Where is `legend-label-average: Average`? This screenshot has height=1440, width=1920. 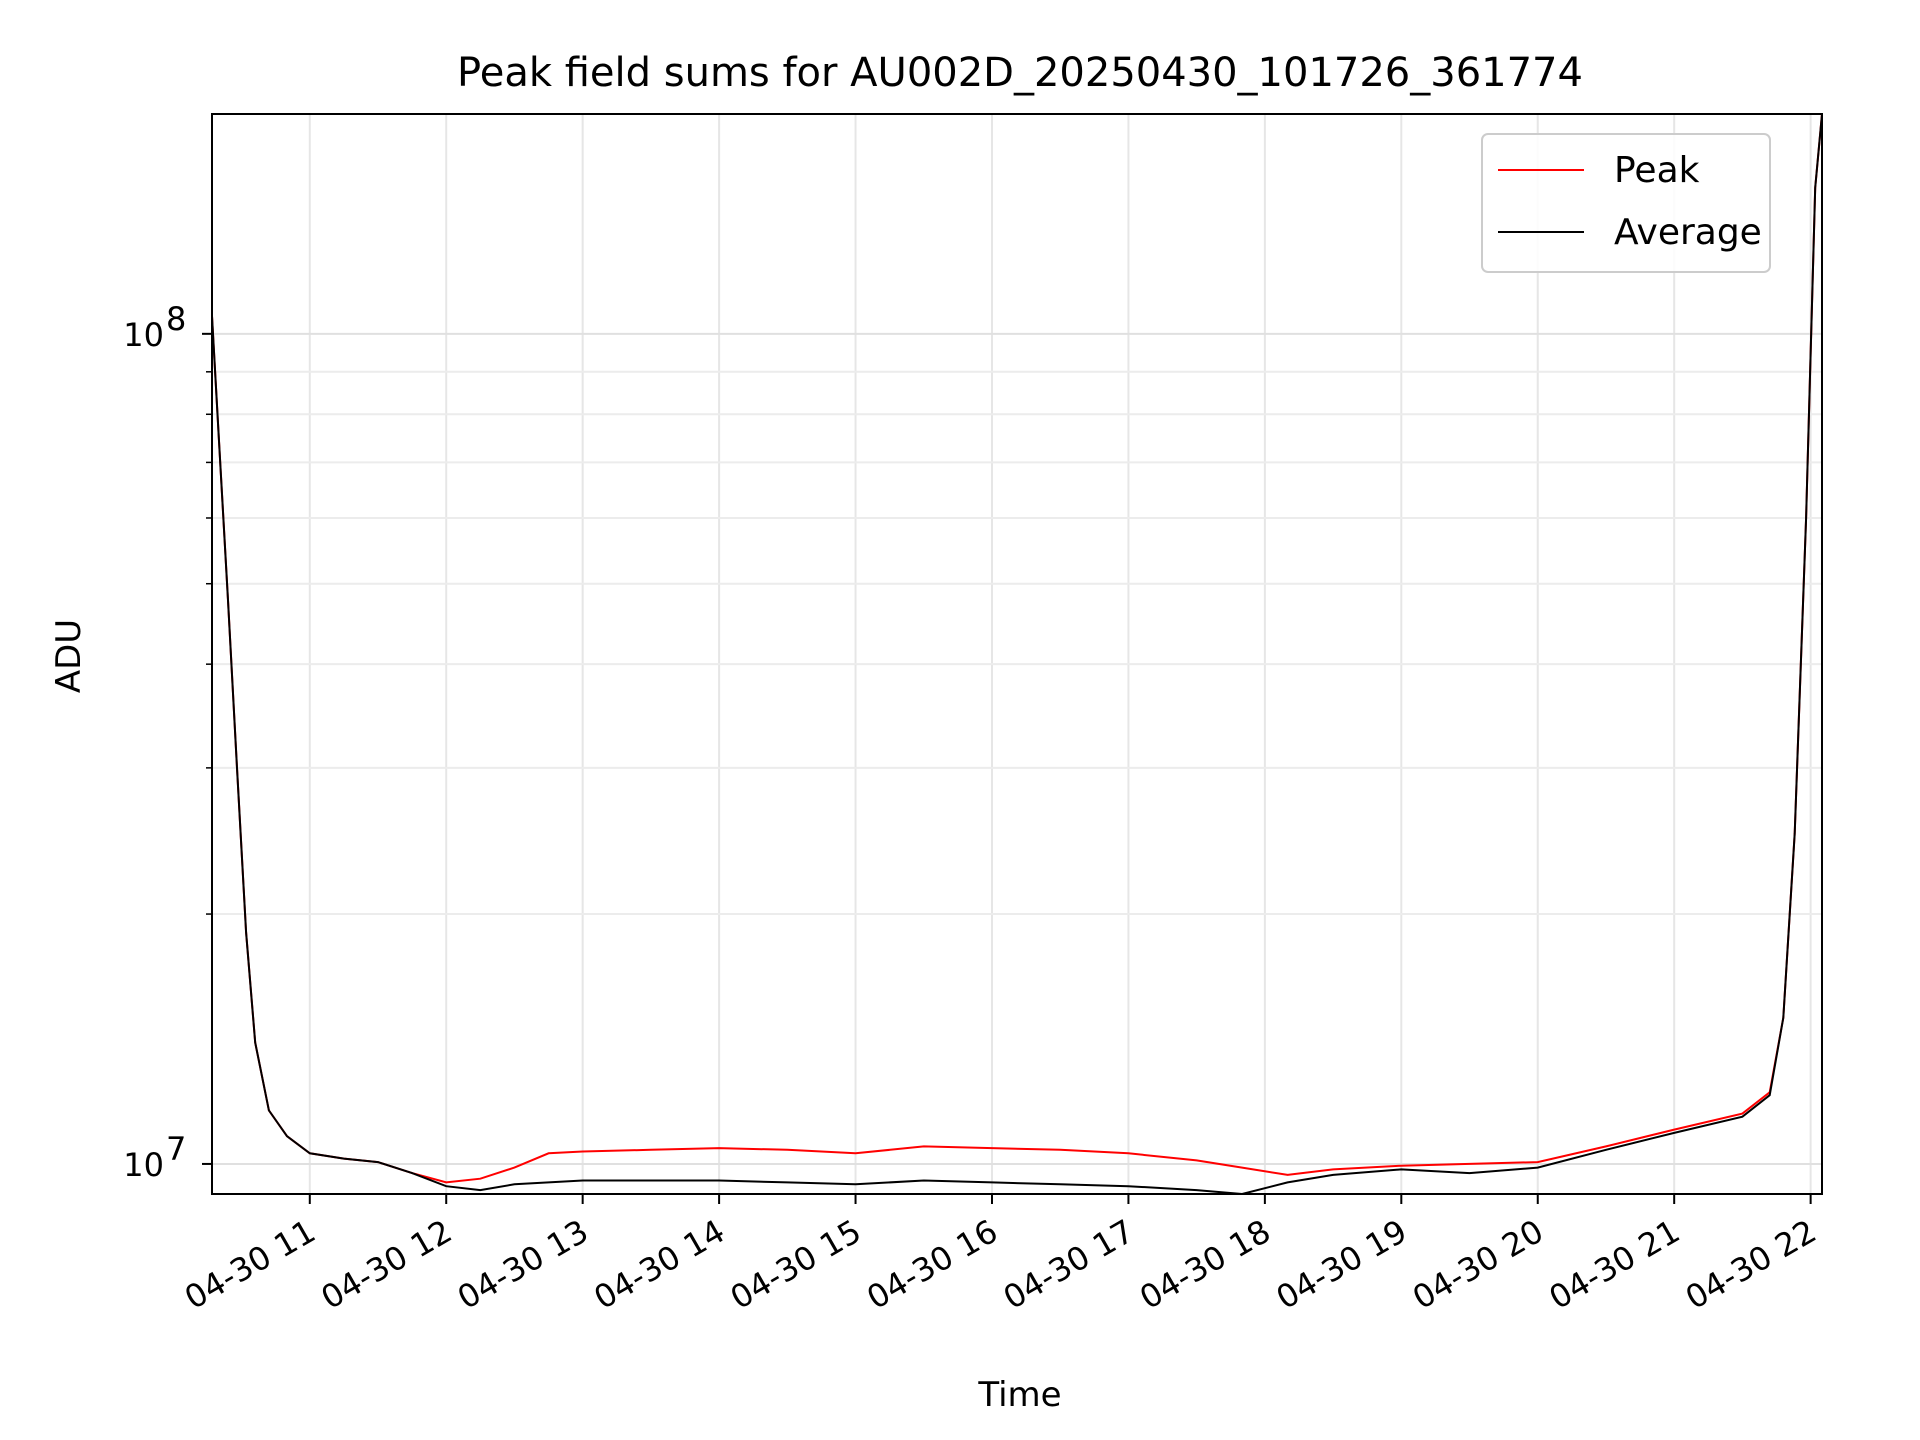
legend-label-average: Average is located at coordinates (1688, 232).